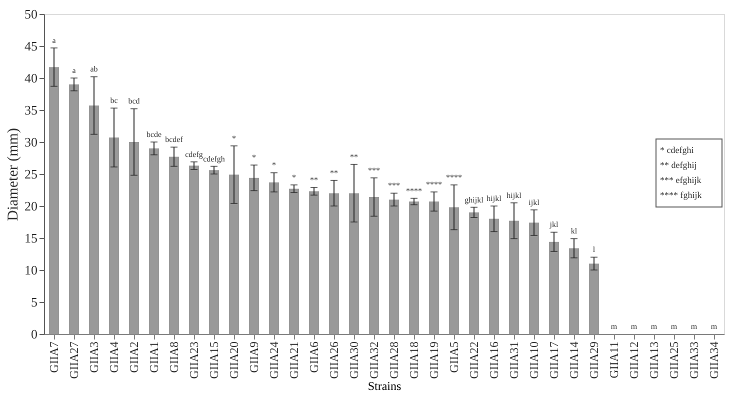 This screenshot has height=396, width=749. I want to click on annotation: ghijkl, so click(474, 199).